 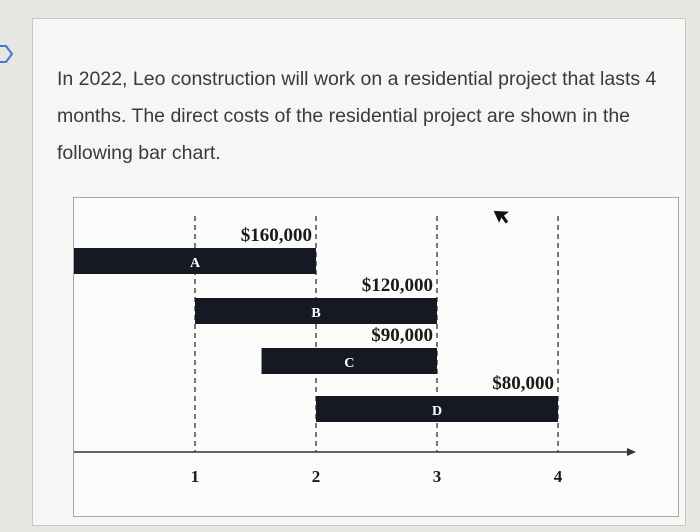 I want to click on bar-C, so click(x=349, y=361).